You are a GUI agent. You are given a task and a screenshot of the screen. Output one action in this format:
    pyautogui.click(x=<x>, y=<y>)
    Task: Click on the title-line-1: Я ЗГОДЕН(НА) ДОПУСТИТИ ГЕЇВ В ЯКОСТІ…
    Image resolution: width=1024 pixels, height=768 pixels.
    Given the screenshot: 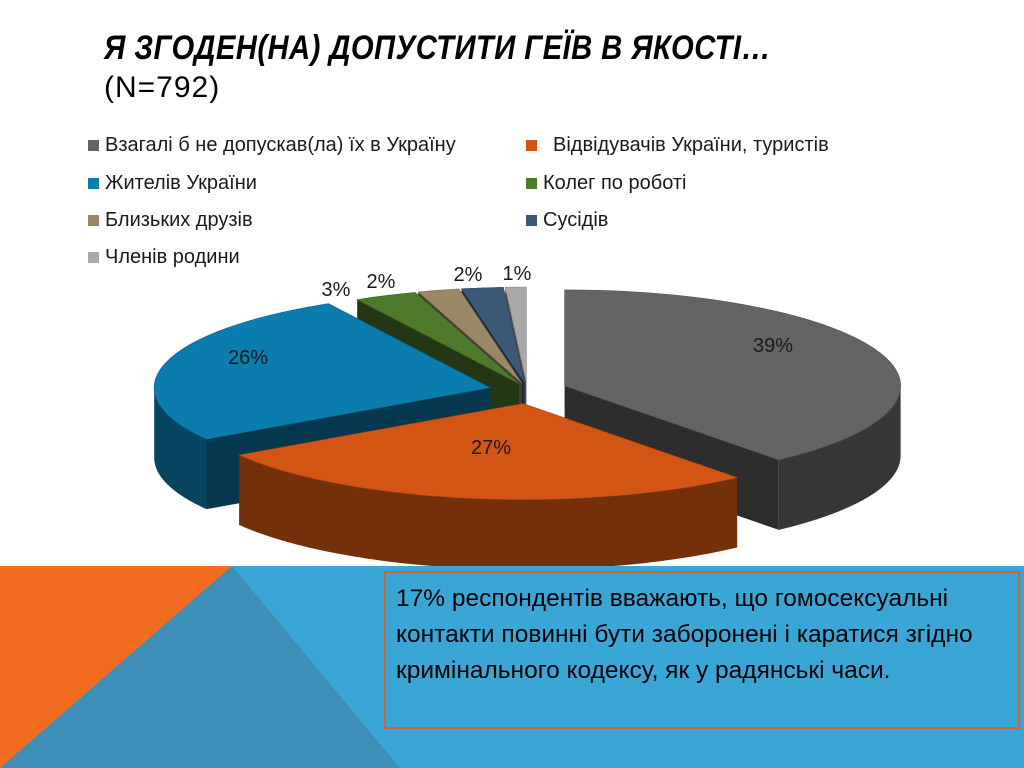 What is the action you would take?
    pyautogui.click(x=438, y=48)
    